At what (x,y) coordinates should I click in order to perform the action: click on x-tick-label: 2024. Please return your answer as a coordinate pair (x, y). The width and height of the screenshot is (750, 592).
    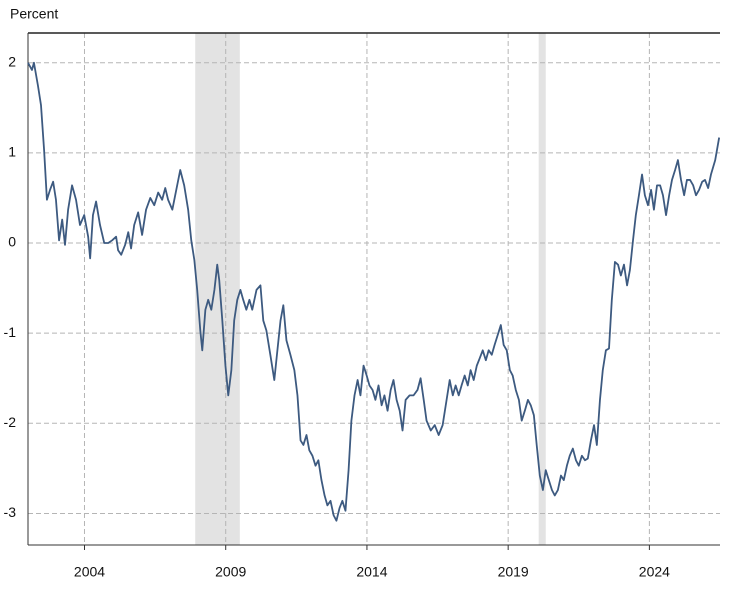
    Looking at the image, I should click on (654, 572).